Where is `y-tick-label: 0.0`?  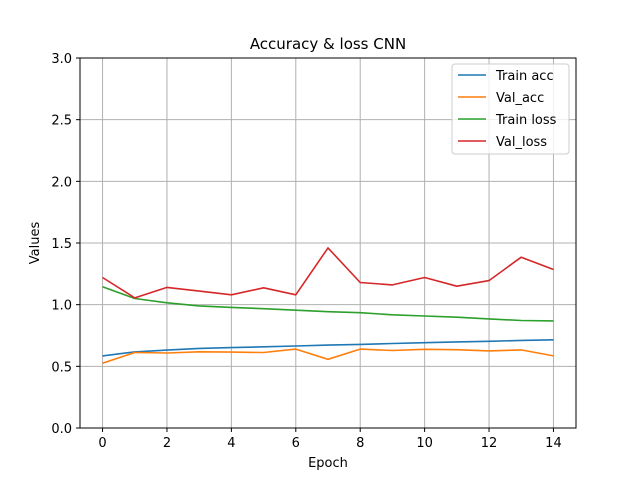
y-tick-label: 0.0 is located at coordinates (61, 429).